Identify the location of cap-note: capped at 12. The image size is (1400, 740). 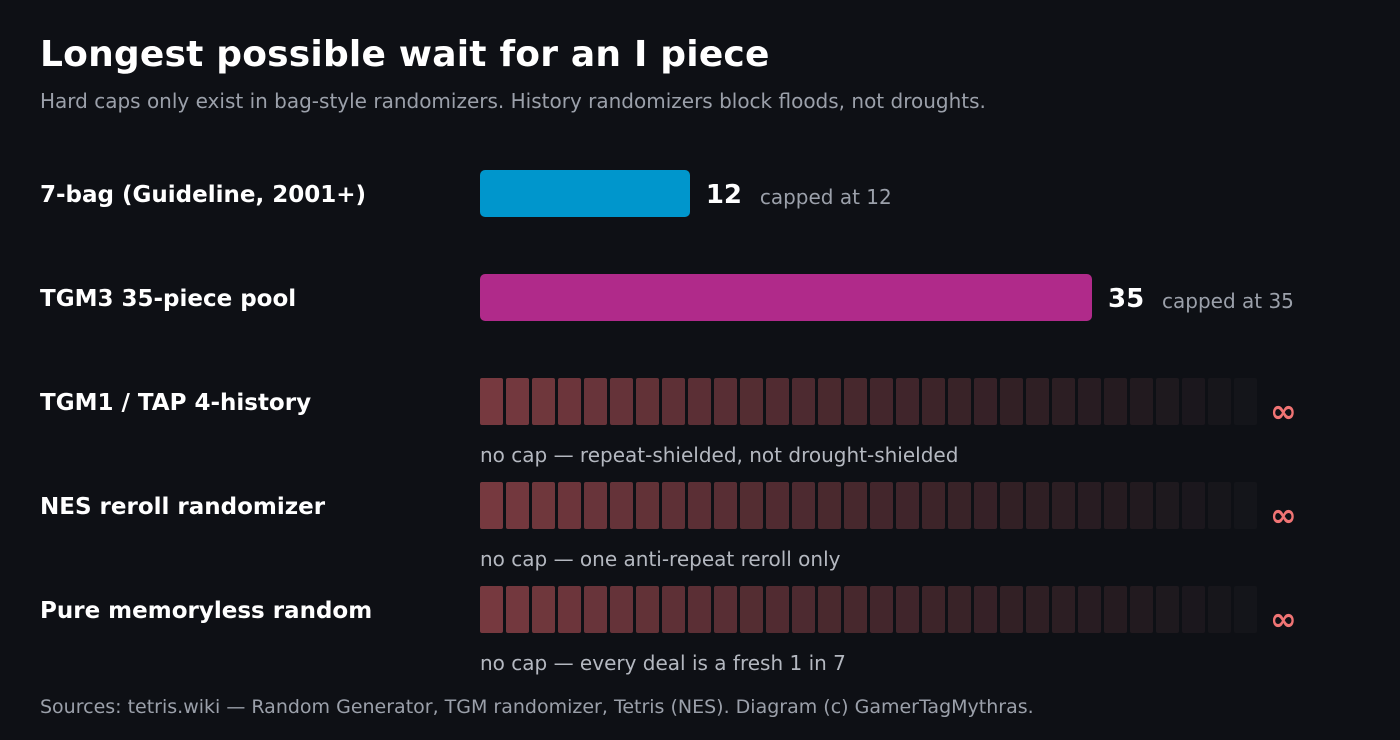
(825, 197).